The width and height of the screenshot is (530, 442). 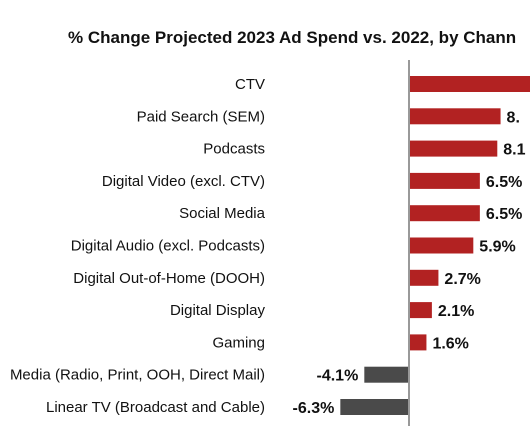 I want to click on data-label: 8., so click(x=513, y=117).